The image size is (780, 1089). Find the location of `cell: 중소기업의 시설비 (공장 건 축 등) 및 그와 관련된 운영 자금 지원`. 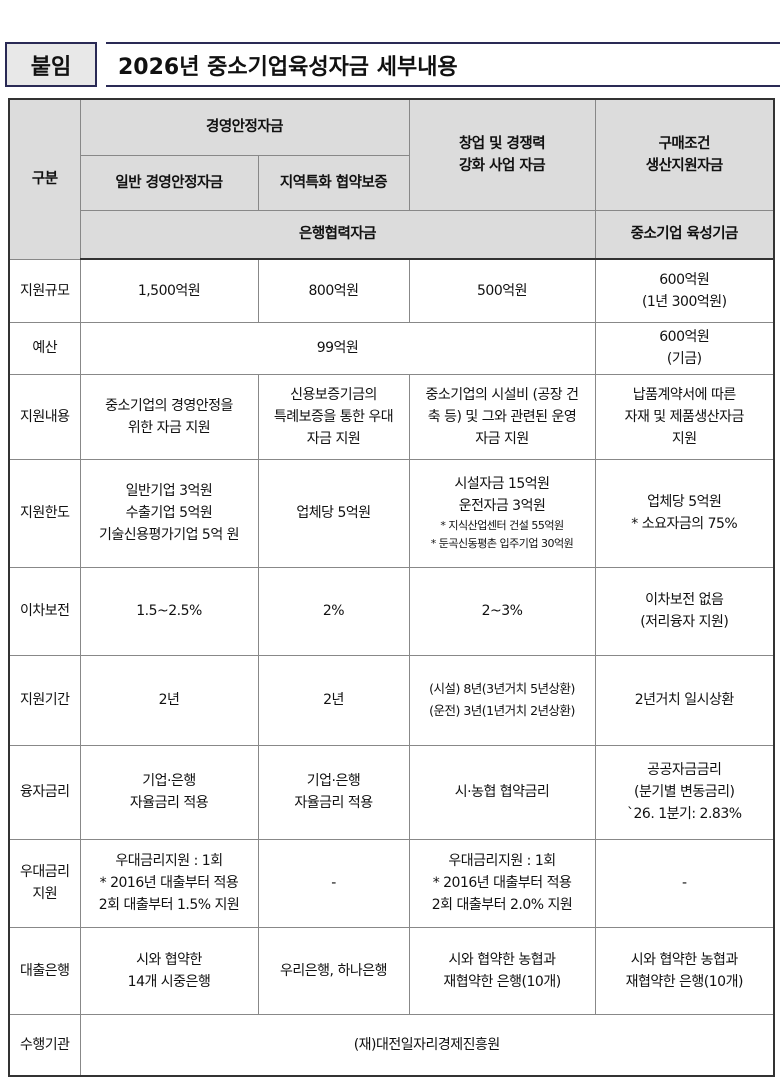

cell: 중소기업의 시설비 (공장 건 축 등) 및 그와 관련된 운영 자금 지원 is located at coordinates (502, 416).